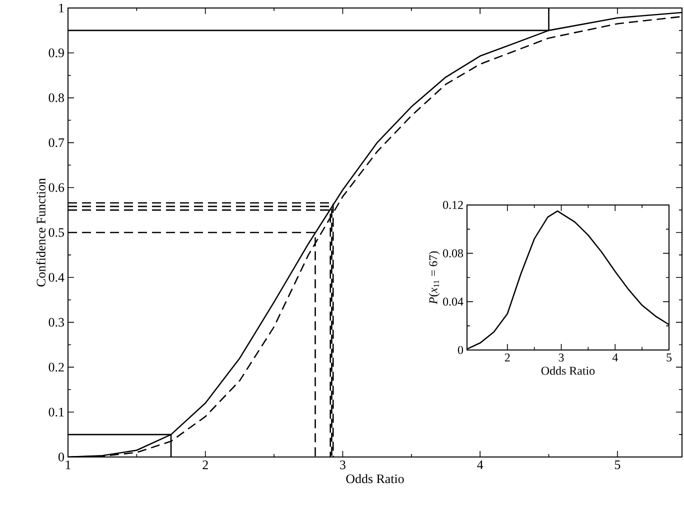 This screenshot has width=684, height=515. I want to click on y-tick-label: 0.8, so click(56, 97).